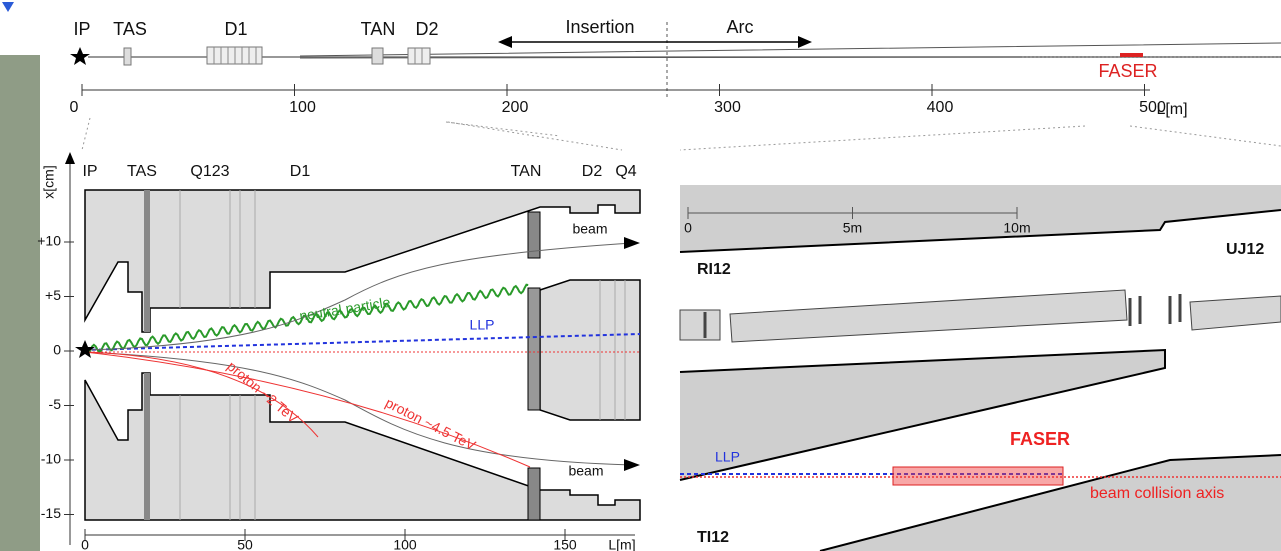 The image size is (1281, 551). I want to click on tick-label: 5m, so click(852, 228).